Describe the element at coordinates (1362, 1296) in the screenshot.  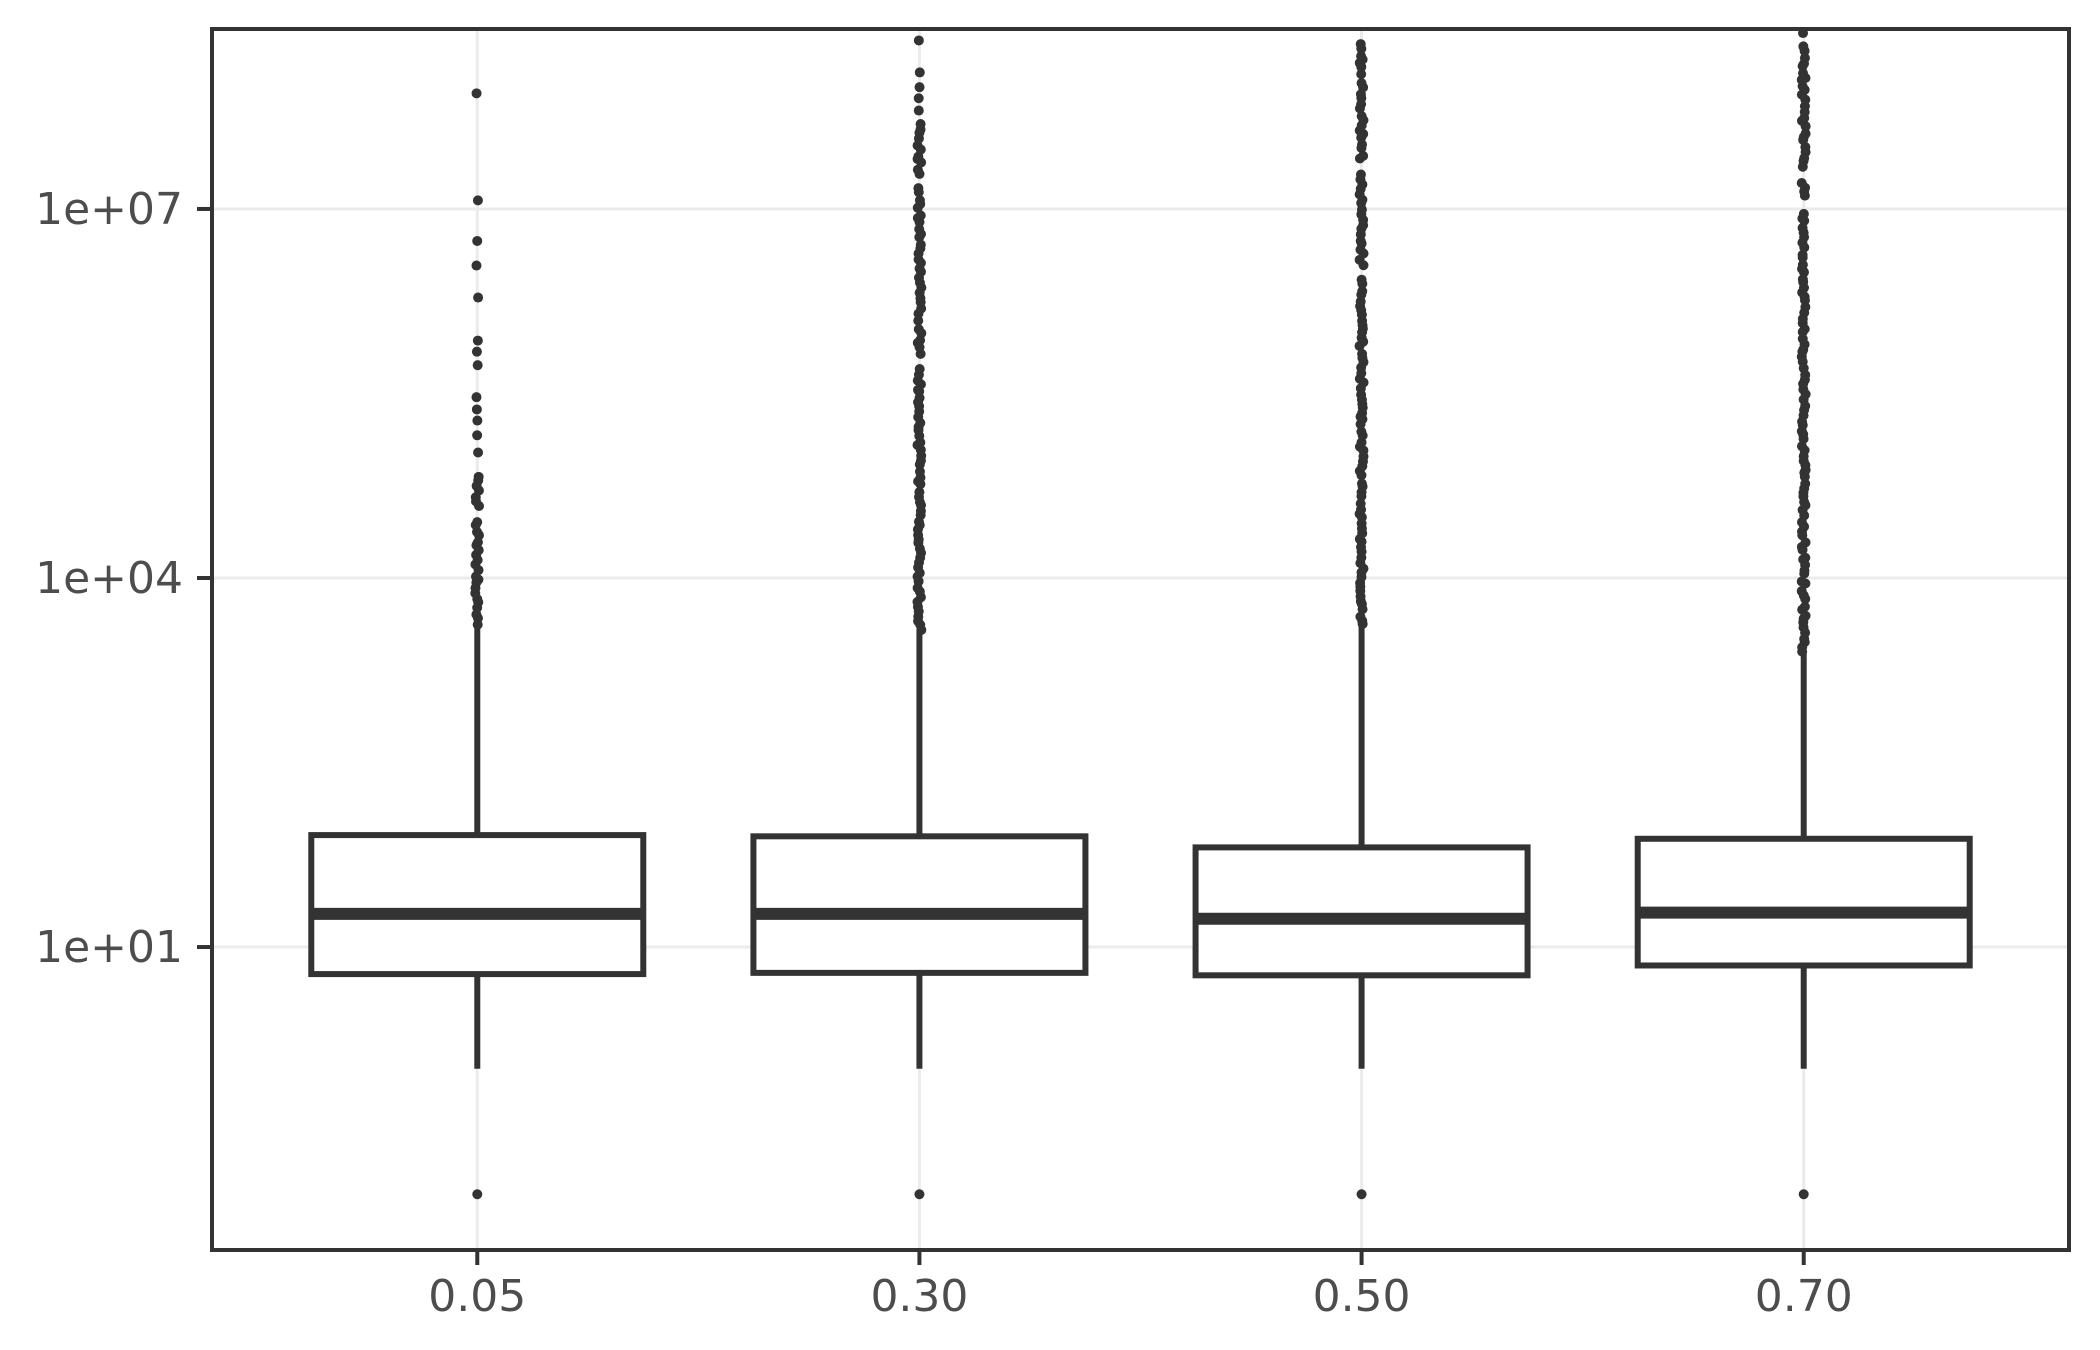
I see `x-tick-label: 0.50` at that location.